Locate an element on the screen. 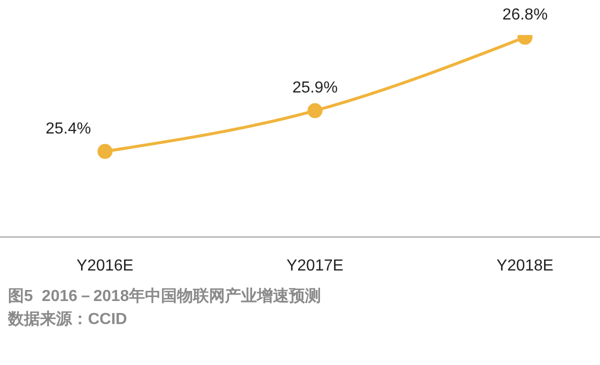 The image size is (600, 365). x-tick-label: Y2018E is located at coordinates (525, 265).